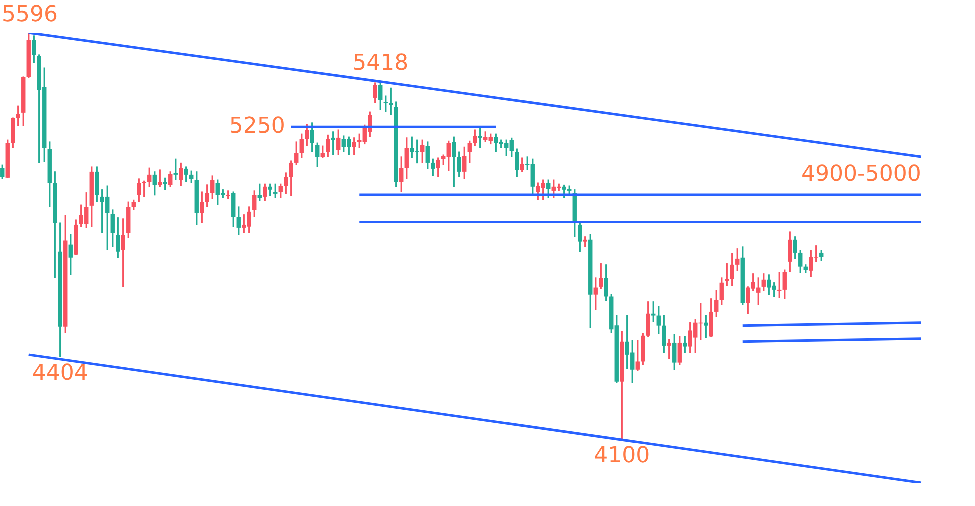  What do you see at coordinates (380, 63) in the screenshot?
I see `annotation: 5418` at bounding box center [380, 63].